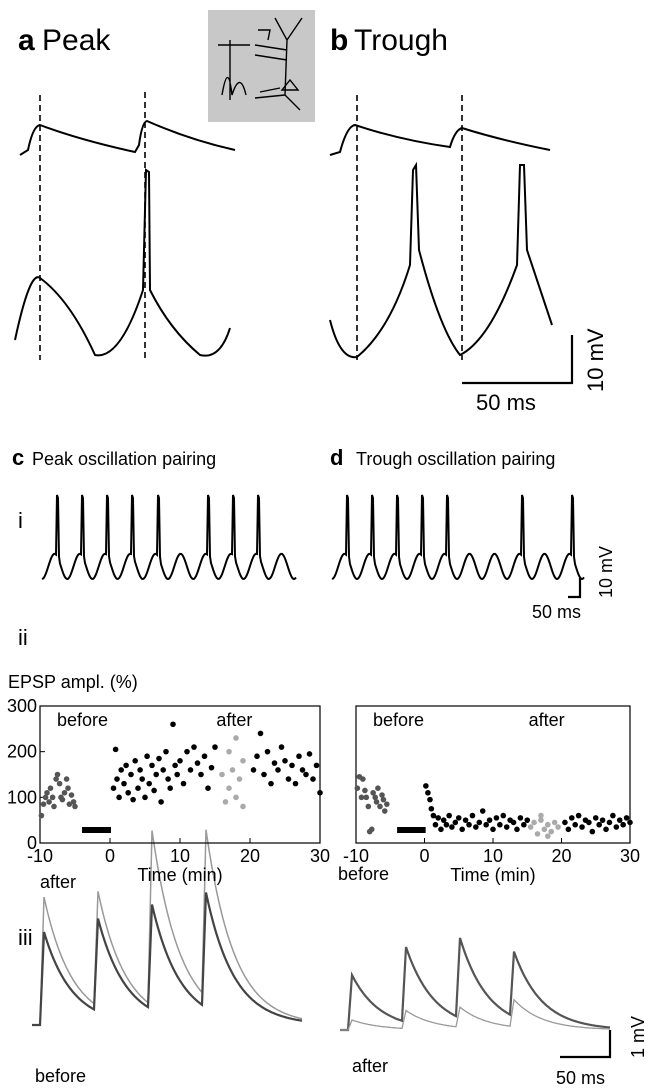 The width and height of the screenshot is (662, 1090). I want to click on x-tick-label: 10, so click(180, 856).